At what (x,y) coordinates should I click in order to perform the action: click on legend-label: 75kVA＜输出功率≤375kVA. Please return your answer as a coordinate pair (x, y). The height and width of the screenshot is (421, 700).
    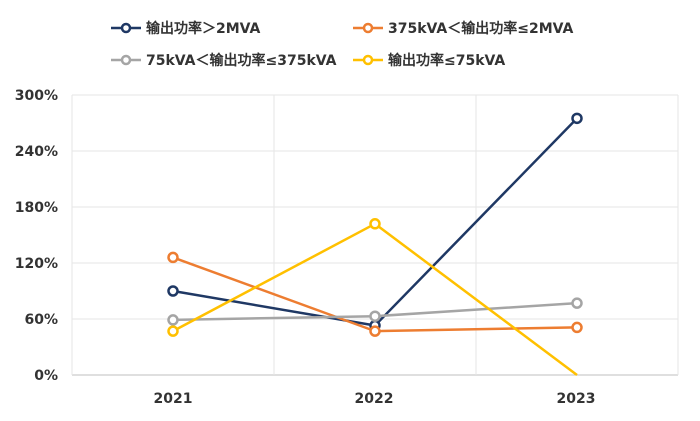
    Looking at the image, I should click on (241, 60).